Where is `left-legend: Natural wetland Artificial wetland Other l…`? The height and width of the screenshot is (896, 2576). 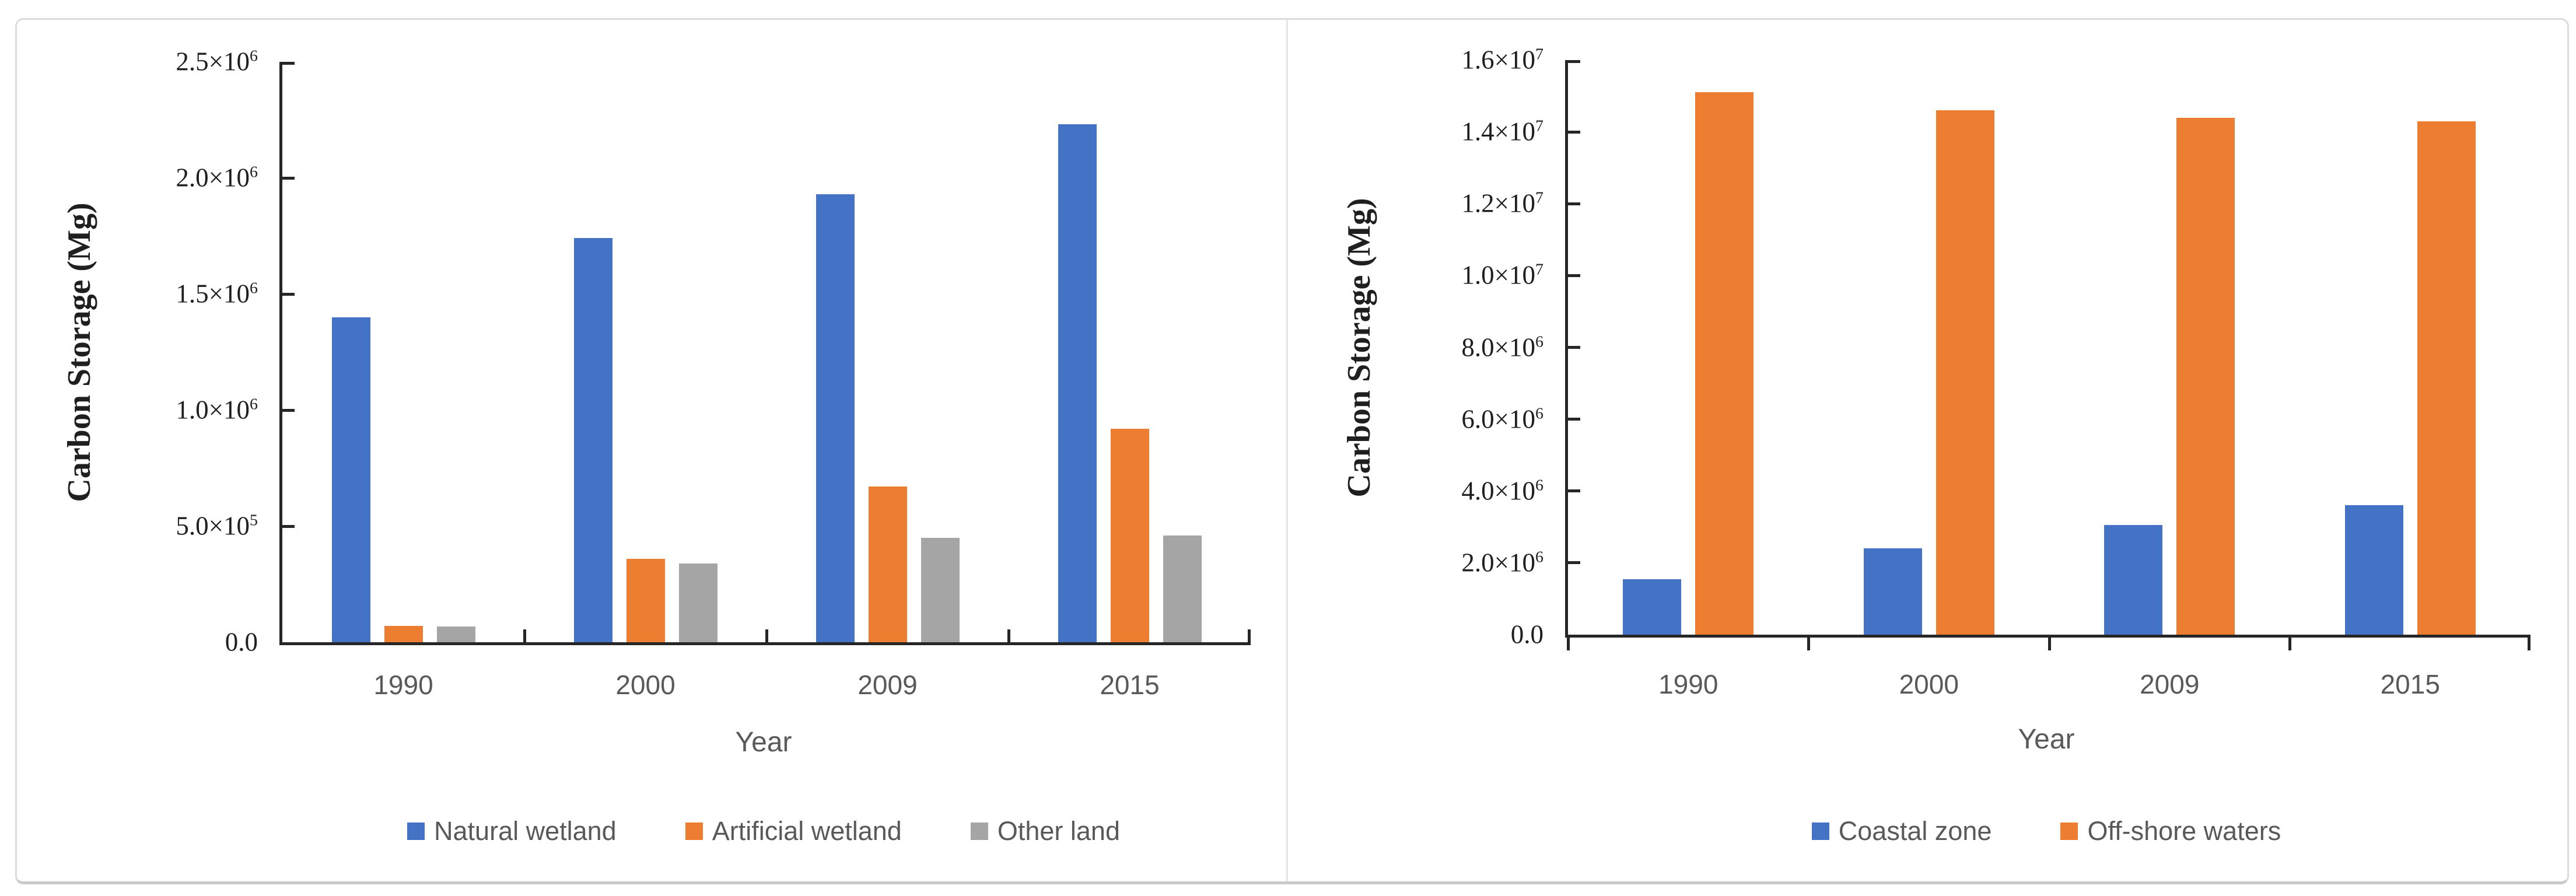
left-legend: Natural wetland Artificial wetland Other l… is located at coordinates (764, 831).